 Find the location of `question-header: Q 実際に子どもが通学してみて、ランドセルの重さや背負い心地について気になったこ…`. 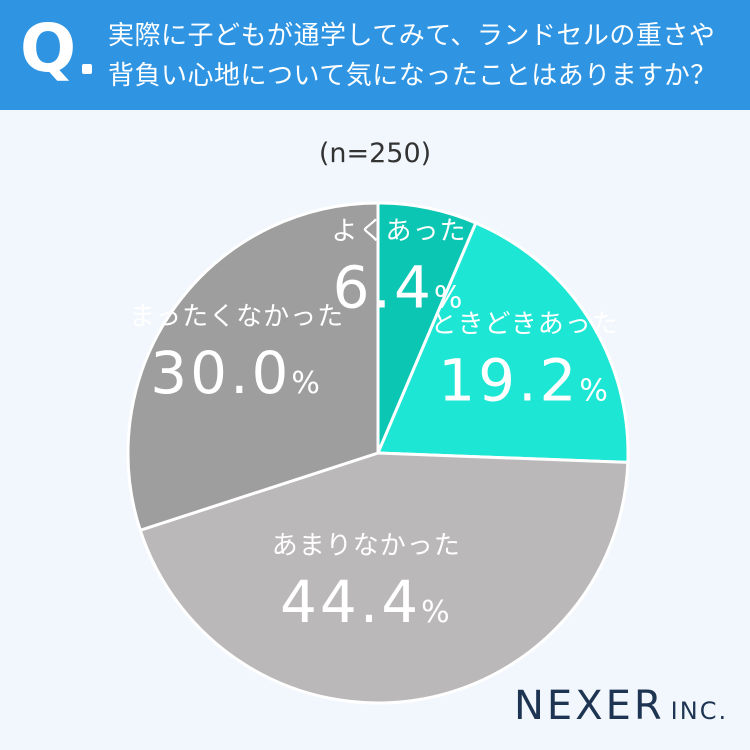

question-header: Q 実際に子どもが通学してみて、ランドセルの重さや背負い心地について気になったこ… is located at coordinates (375, 55).